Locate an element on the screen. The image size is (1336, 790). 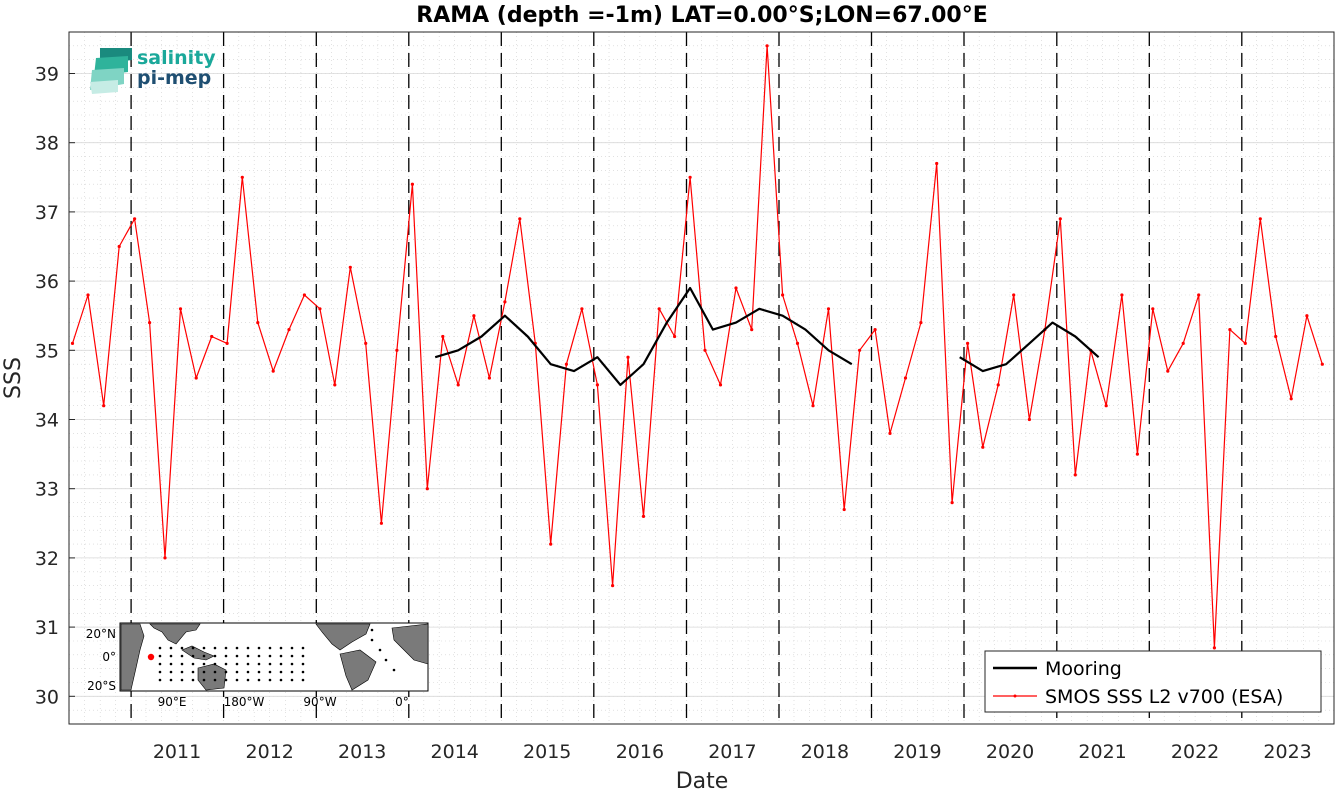
land-west-africa is located at coordinates (410, 644).